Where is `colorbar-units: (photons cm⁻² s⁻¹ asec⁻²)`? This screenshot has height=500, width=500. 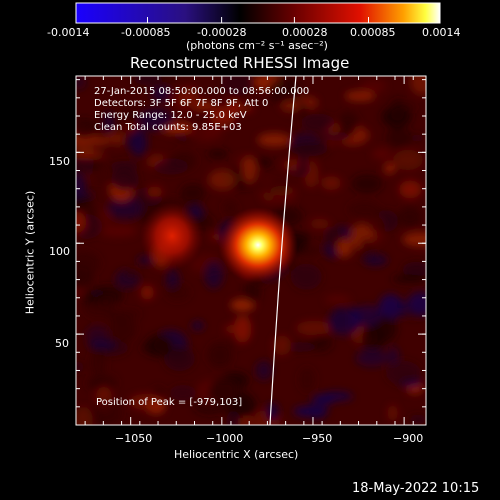 colorbar-units: (photons cm⁻² s⁻¹ asec⁻²) is located at coordinates (257, 45).